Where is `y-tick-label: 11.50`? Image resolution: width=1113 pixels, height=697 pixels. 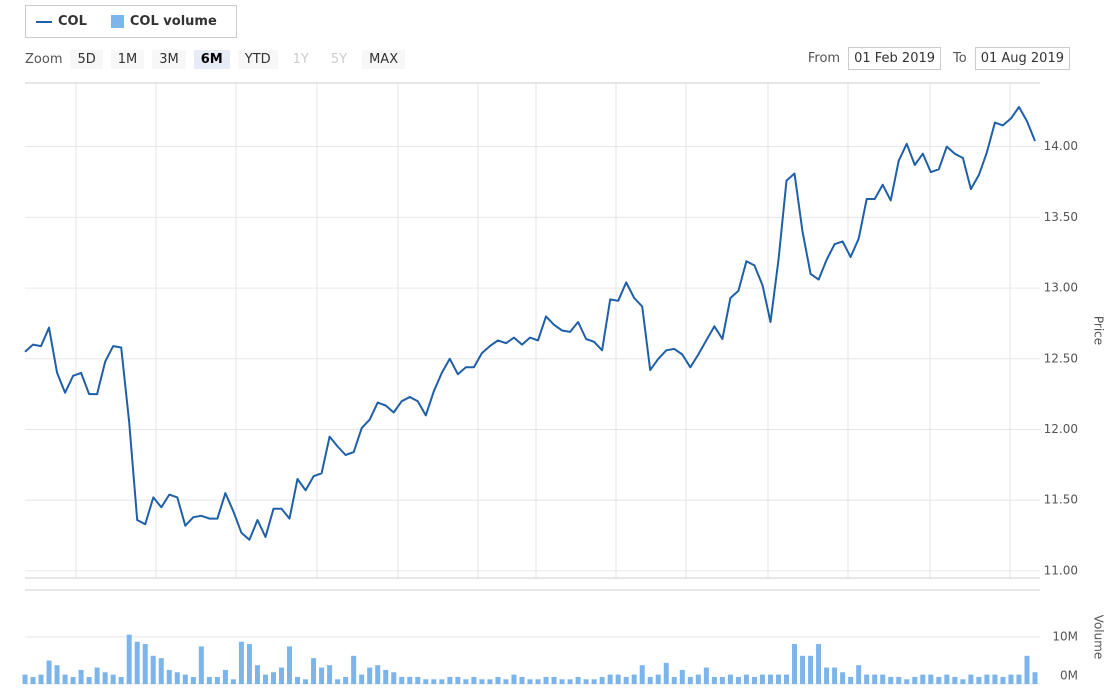 y-tick-label: 11.50 is located at coordinates (1061, 500).